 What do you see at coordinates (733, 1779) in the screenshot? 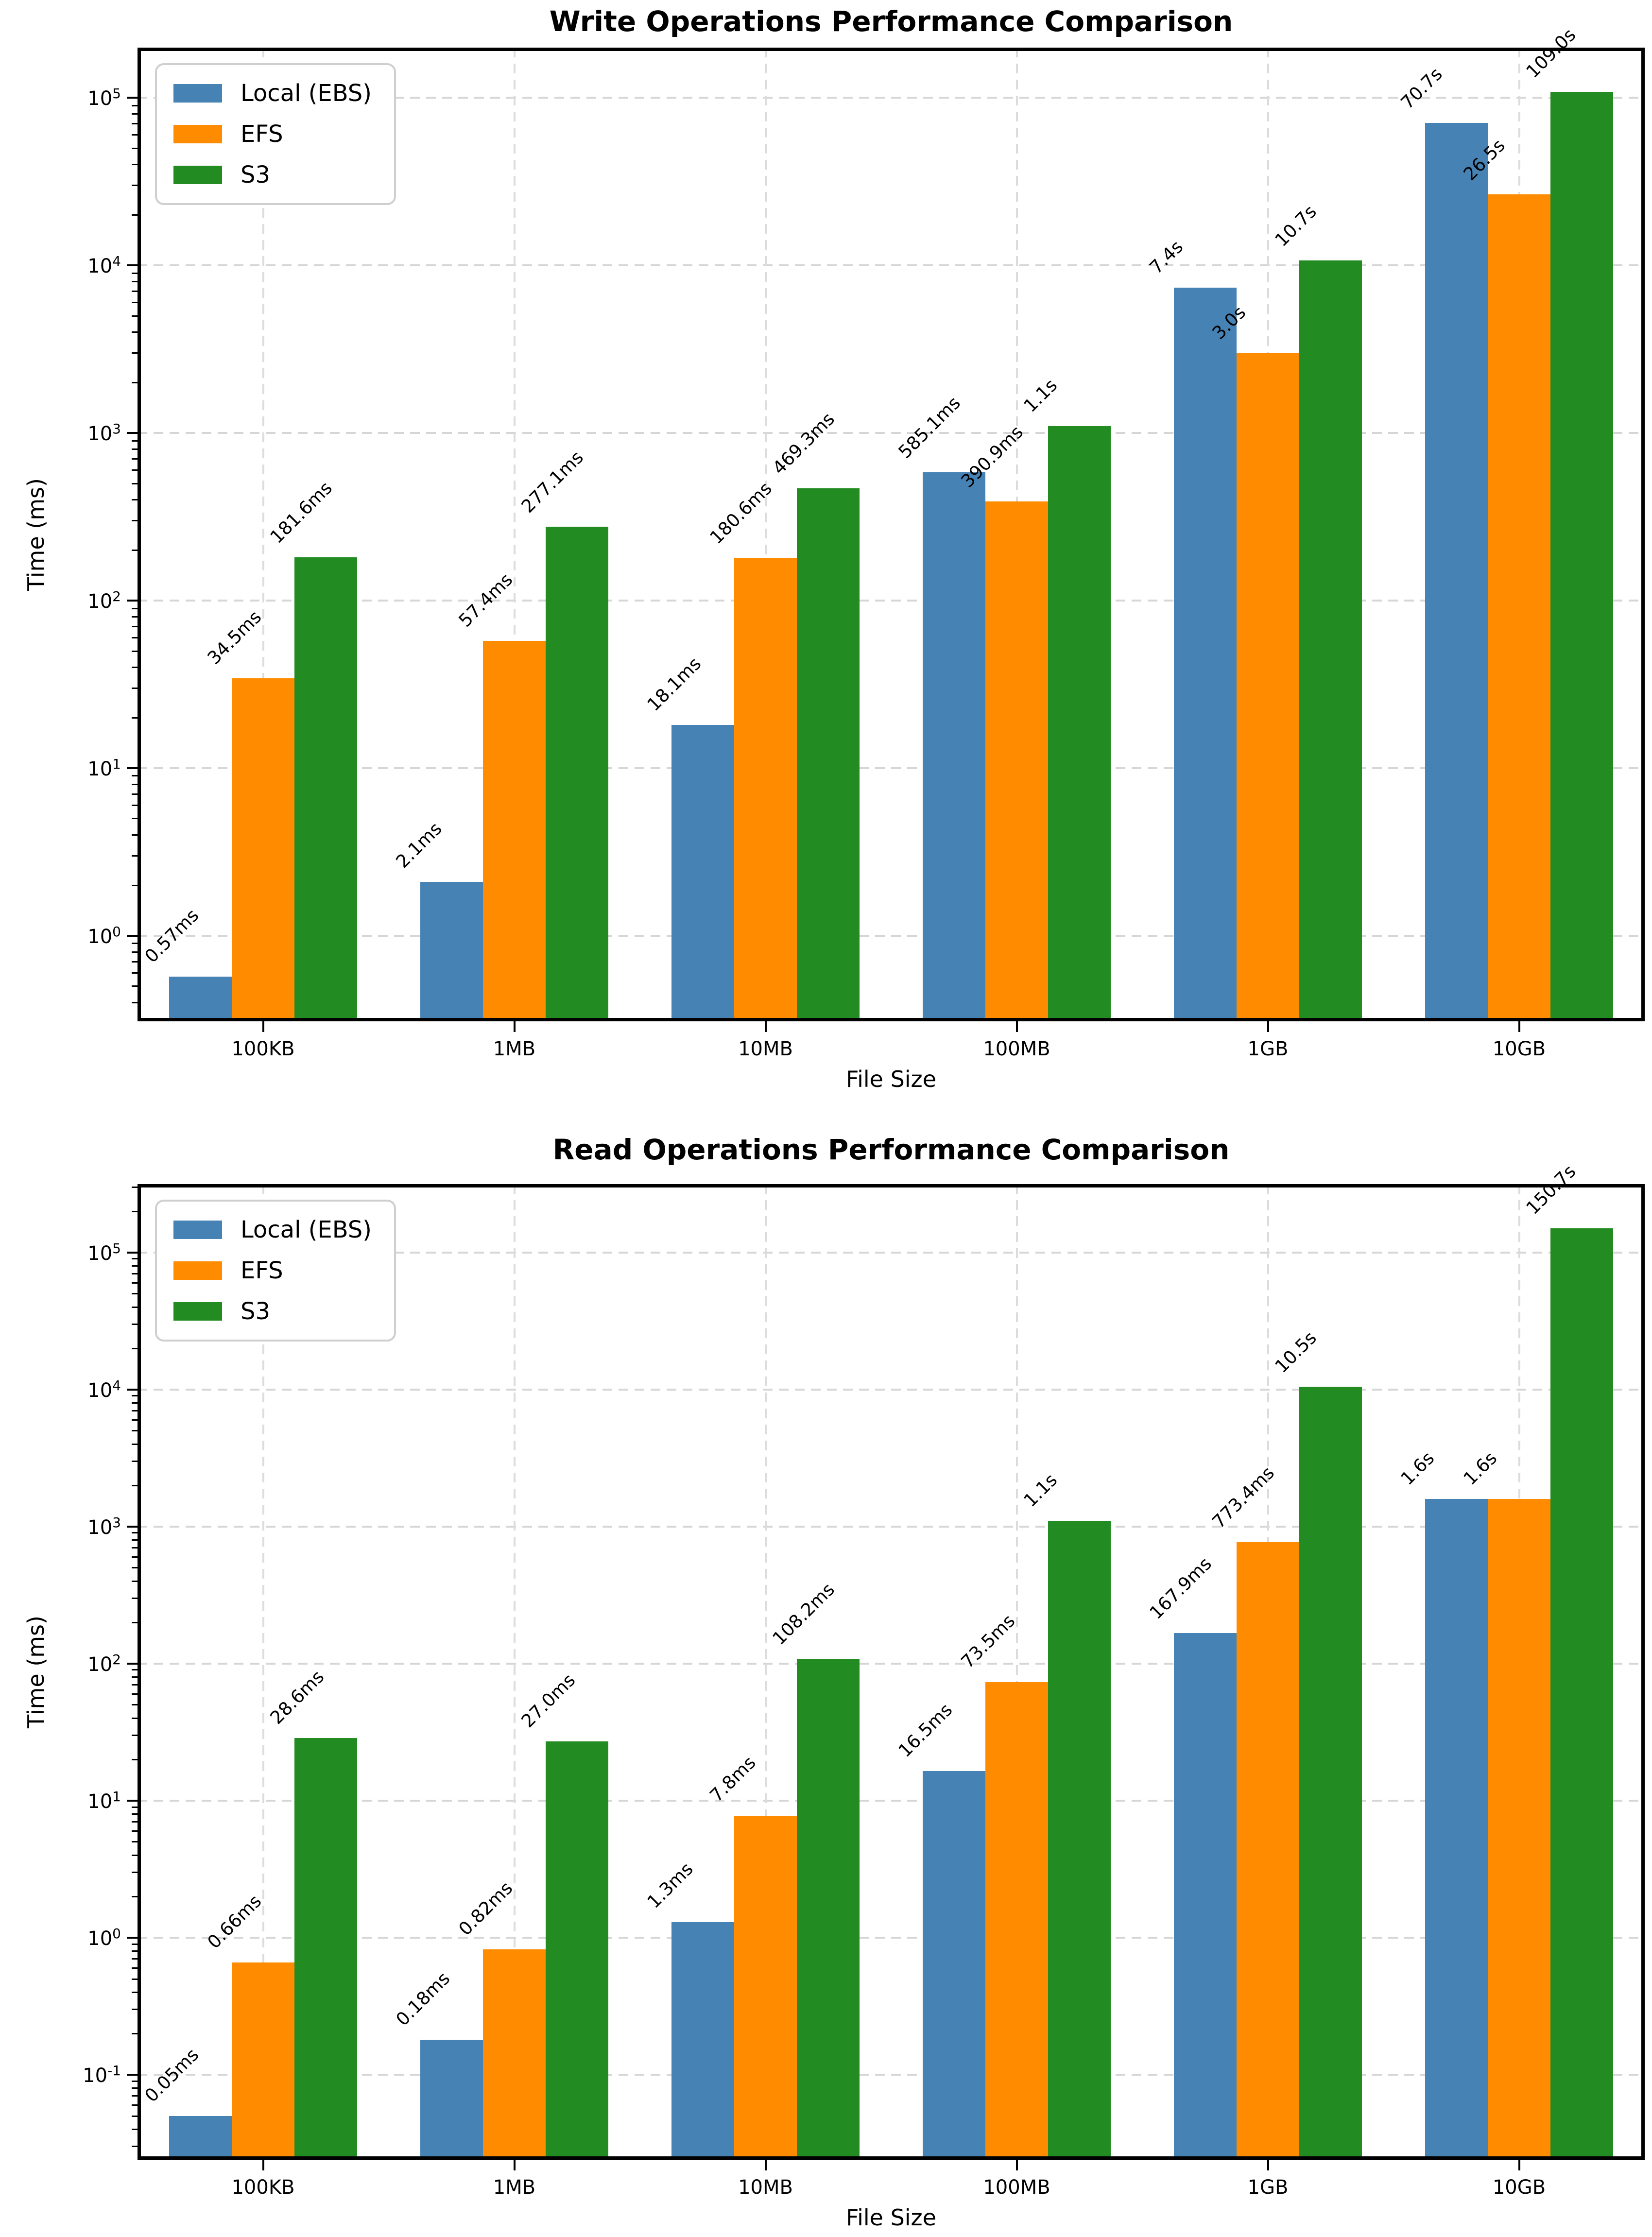
I see `bar-value-label: 7.8ms` at bounding box center [733, 1779].